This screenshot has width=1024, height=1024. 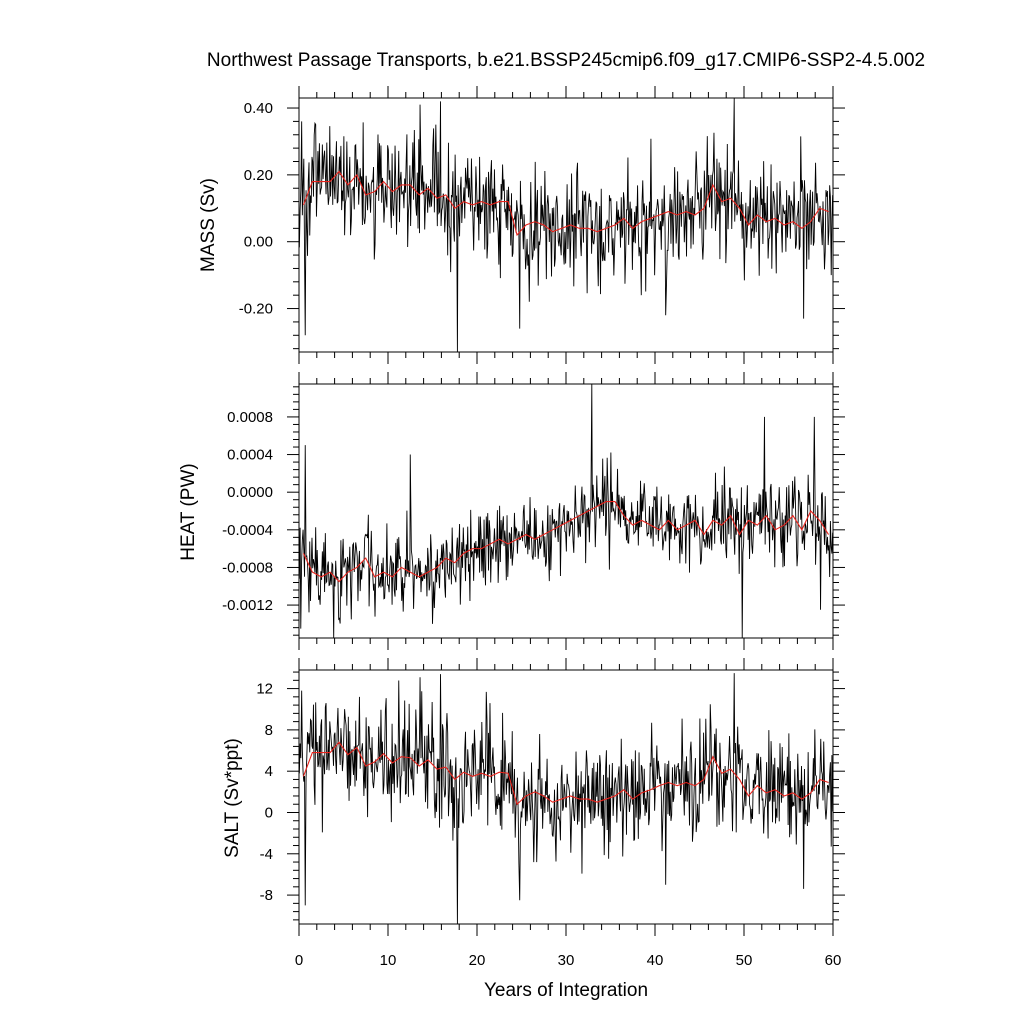 What do you see at coordinates (655, 960) in the screenshot?
I see `x-tick-label: 40` at bounding box center [655, 960].